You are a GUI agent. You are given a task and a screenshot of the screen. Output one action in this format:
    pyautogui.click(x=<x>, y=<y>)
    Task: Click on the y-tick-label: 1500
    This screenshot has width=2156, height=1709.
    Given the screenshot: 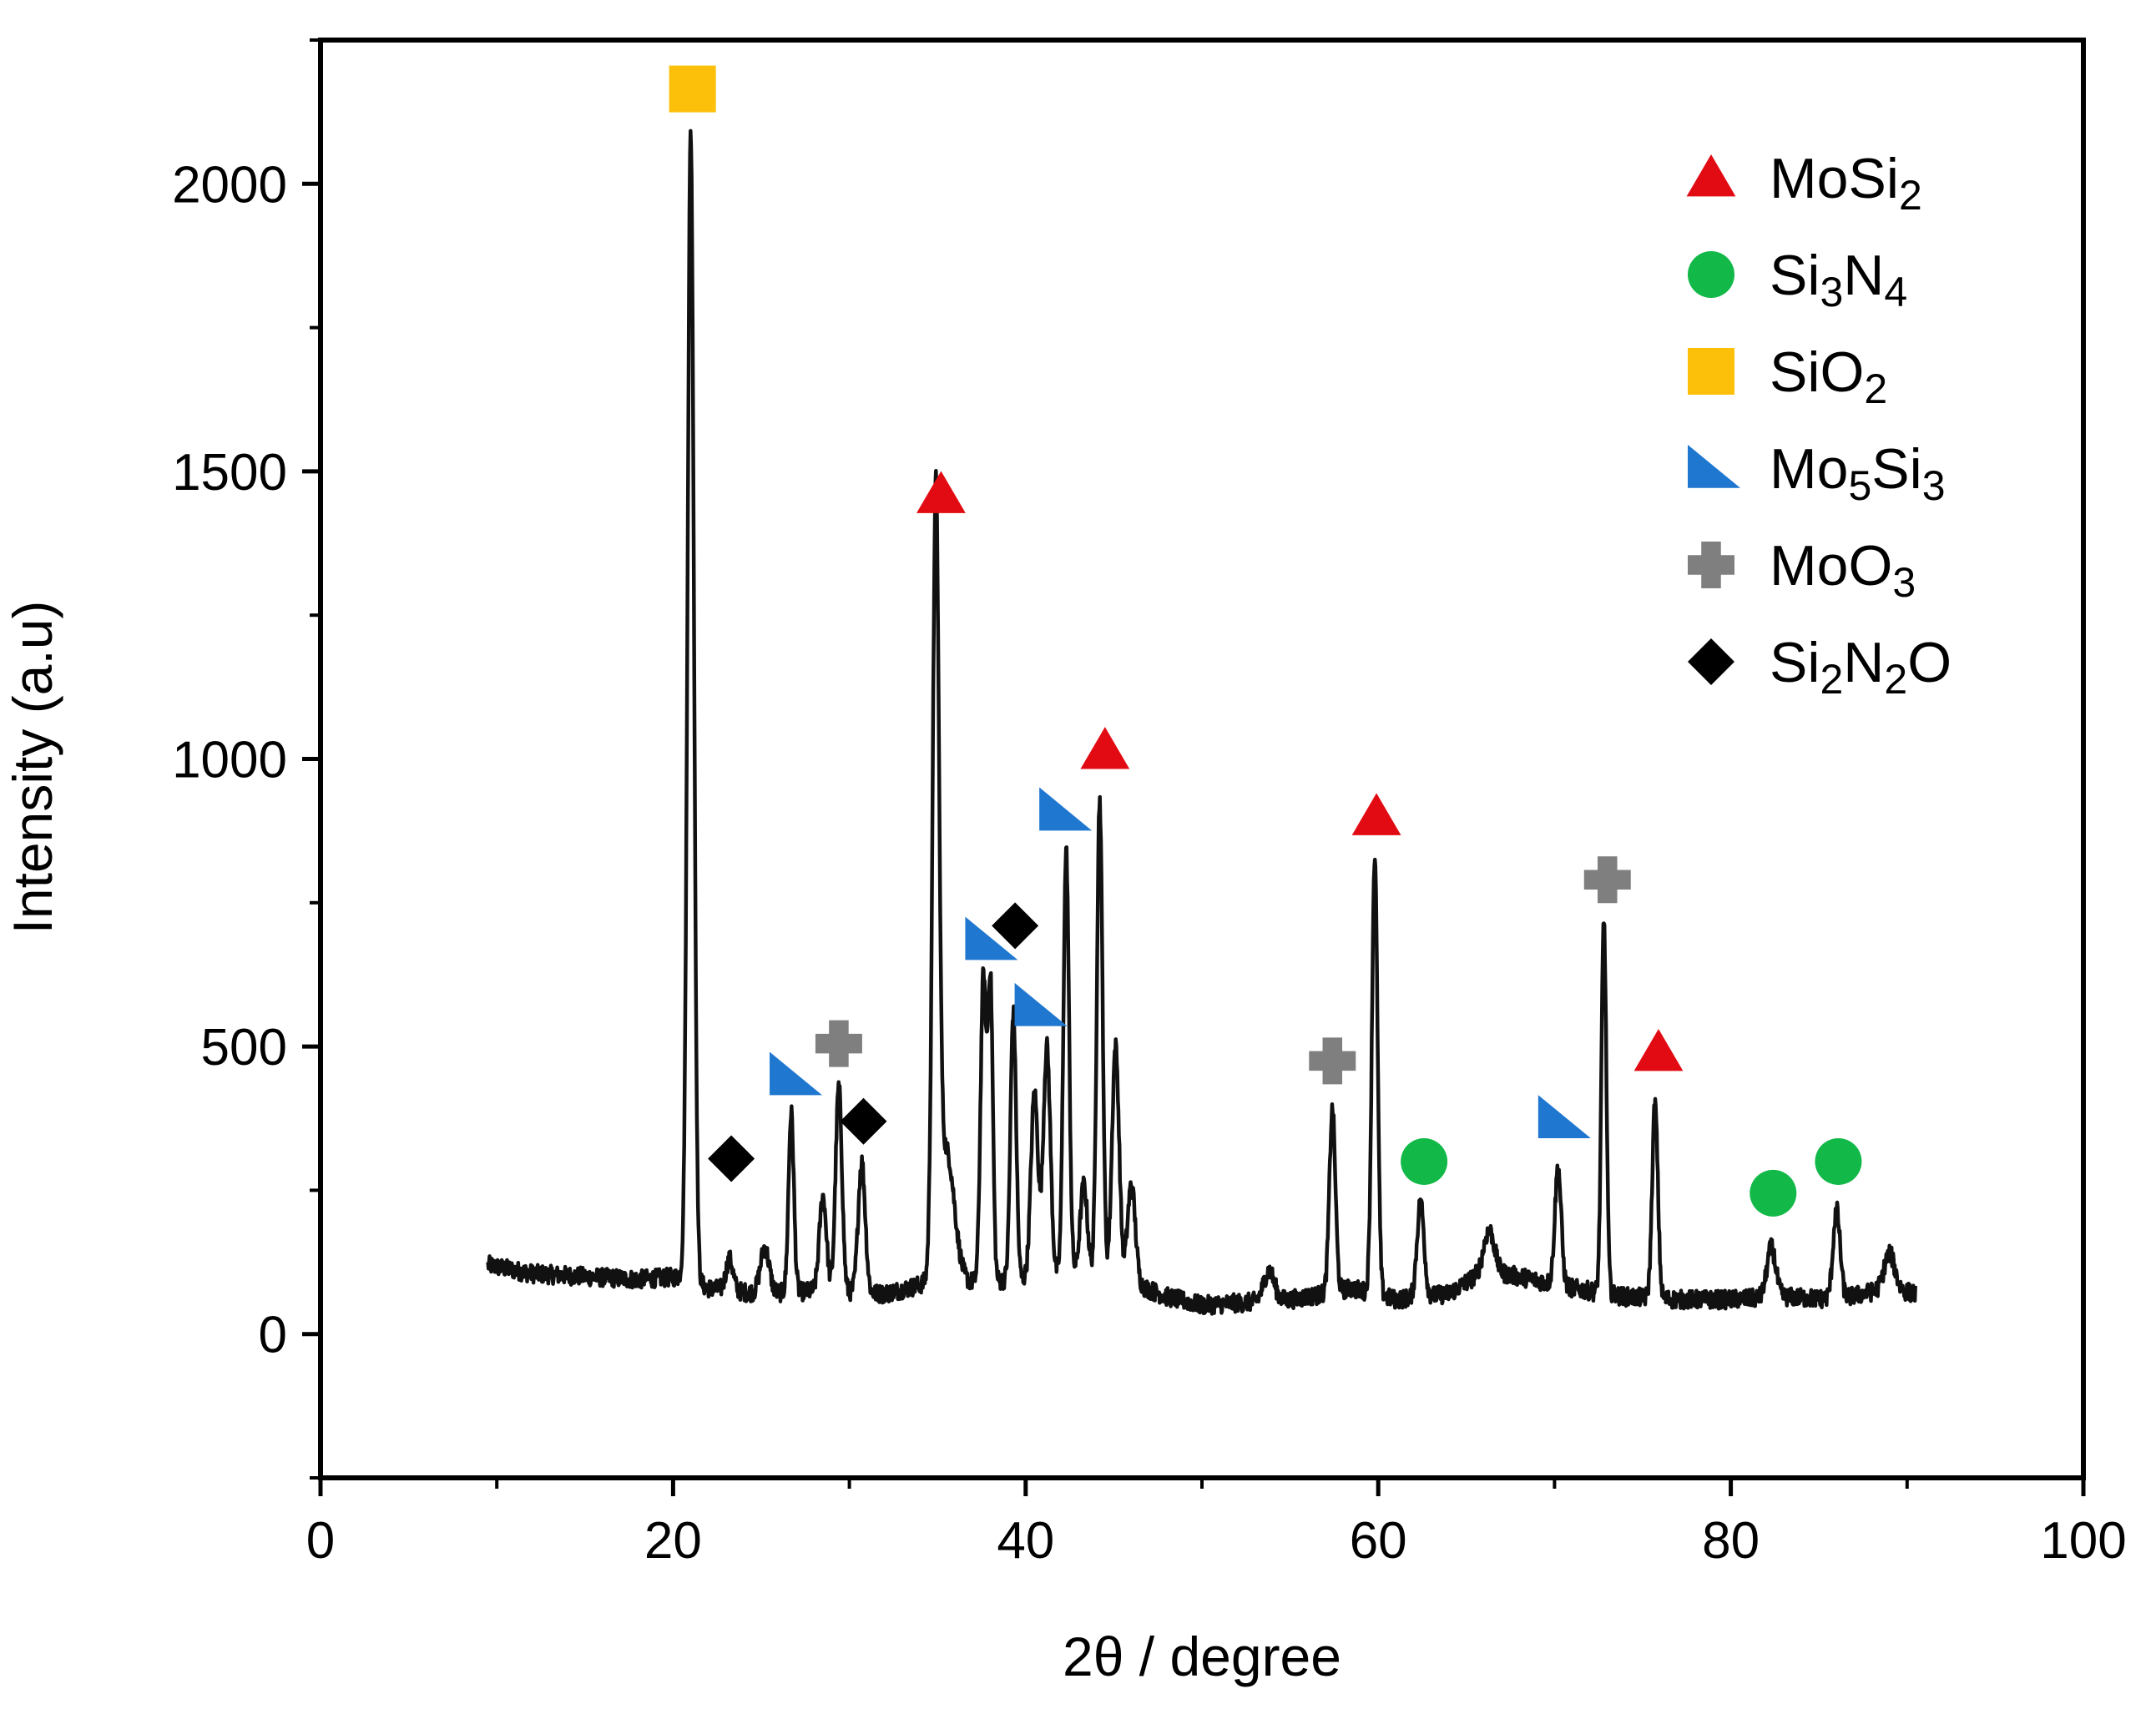 What is the action you would take?
    pyautogui.click(x=229, y=473)
    